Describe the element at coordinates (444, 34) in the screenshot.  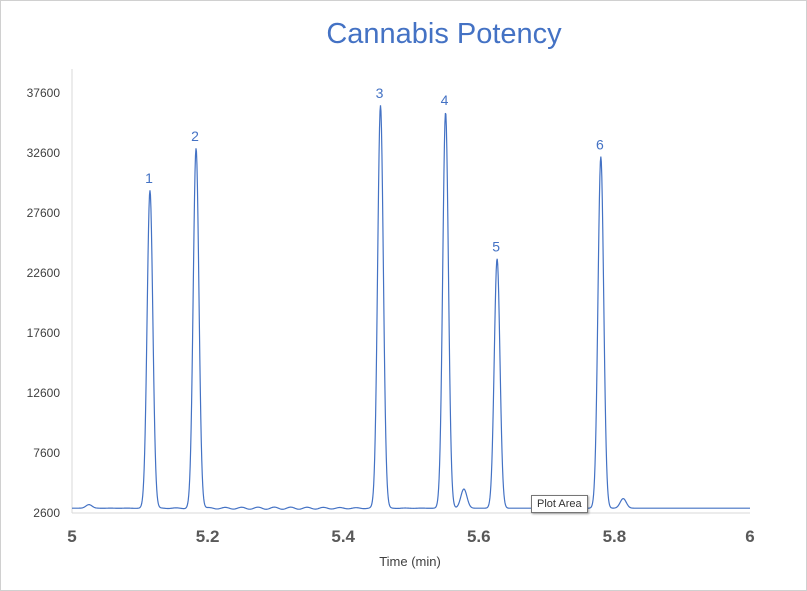
I see `chart-title: Cannabis Potency` at that location.